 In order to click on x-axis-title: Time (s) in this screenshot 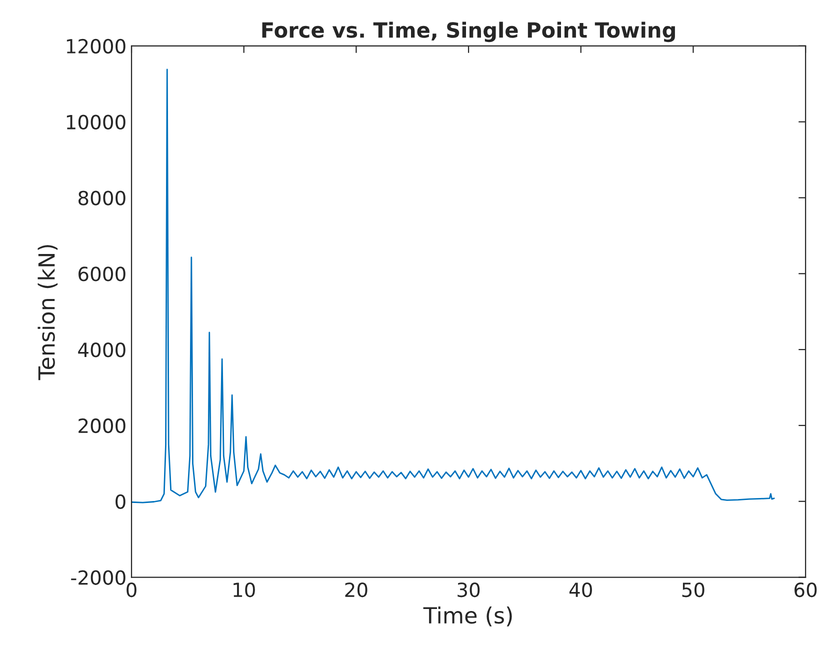, I will do `click(467, 616)`.